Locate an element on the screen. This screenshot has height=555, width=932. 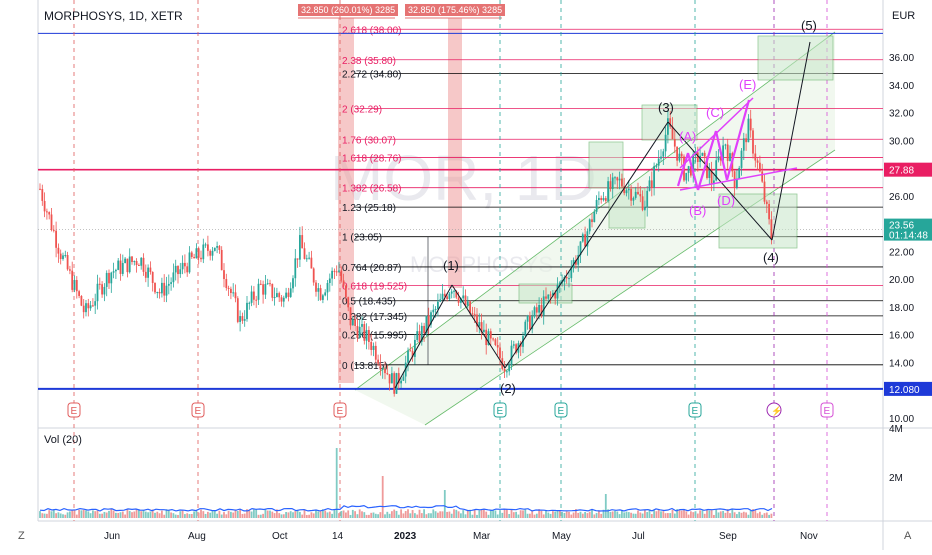
x-tick-3: 14 is located at coordinates (338, 536).